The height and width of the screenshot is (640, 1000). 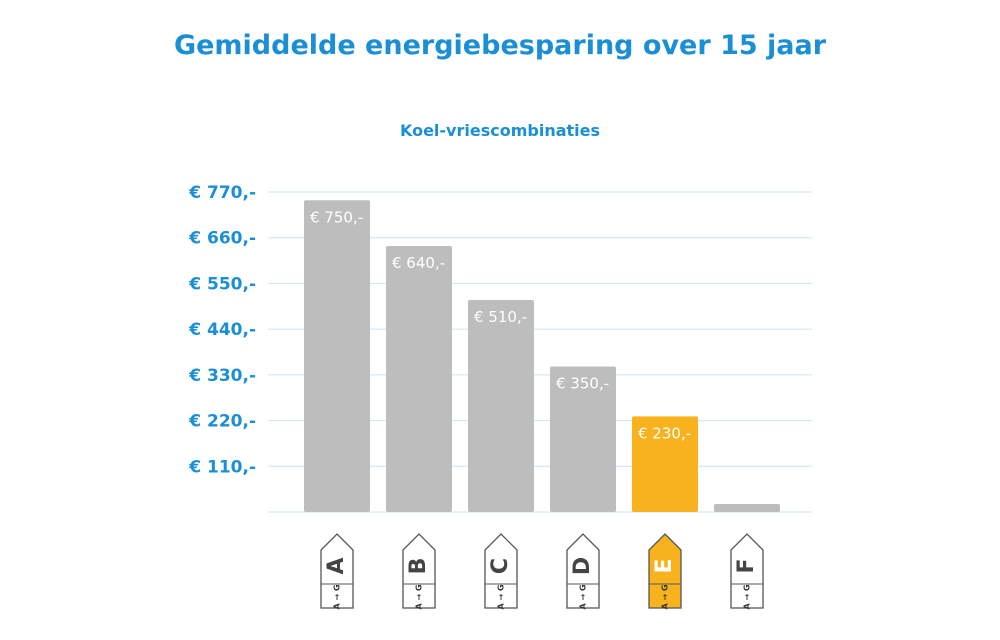 I want to click on bar-c, so click(x=501, y=406).